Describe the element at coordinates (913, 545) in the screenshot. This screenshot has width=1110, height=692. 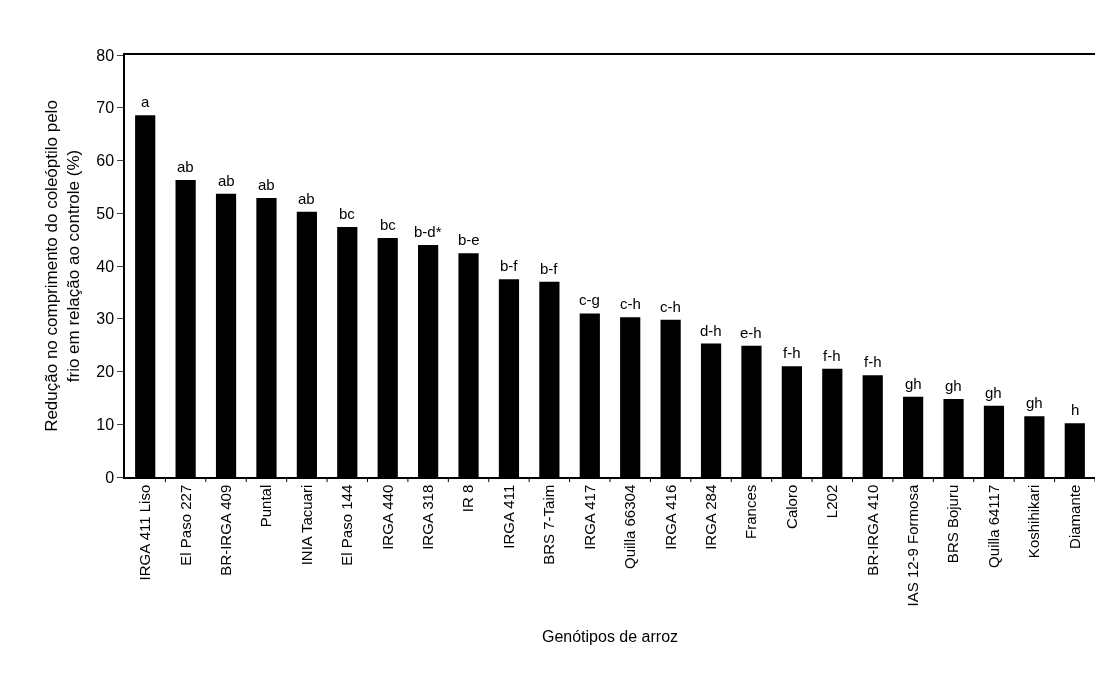
I see `x-tick-label: IAS 12-9 Formosa` at that location.